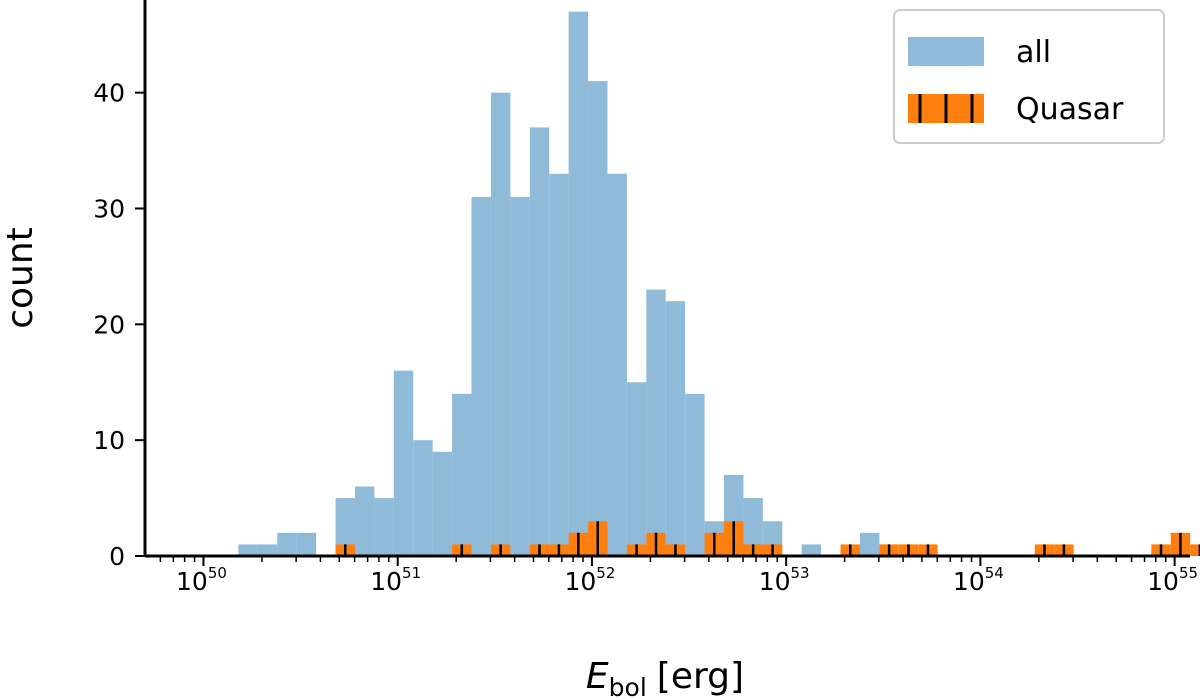  What do you see at coordinates (589, 580) in the screenshot?
I see `x-tick-label: 1052` at bounding box center [589, 580].